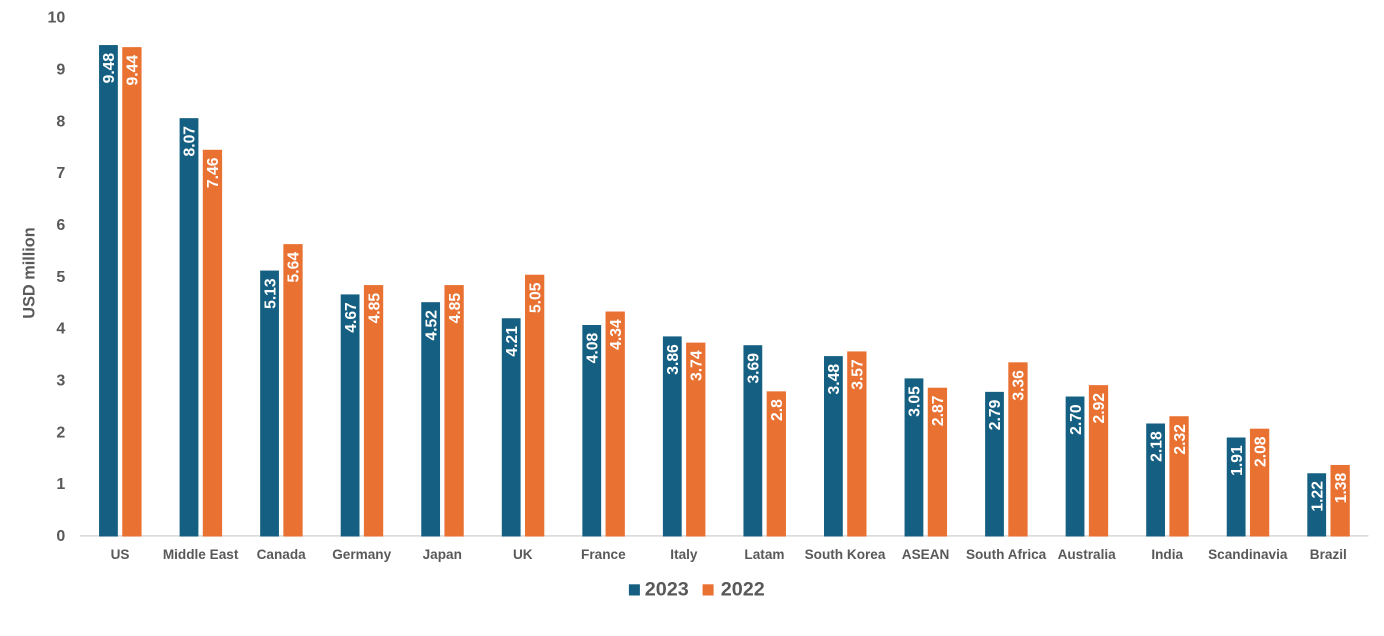  Describe the element at coordinates (133, 70) in the screenshot. I see `svg-text: 9.44` at that location.